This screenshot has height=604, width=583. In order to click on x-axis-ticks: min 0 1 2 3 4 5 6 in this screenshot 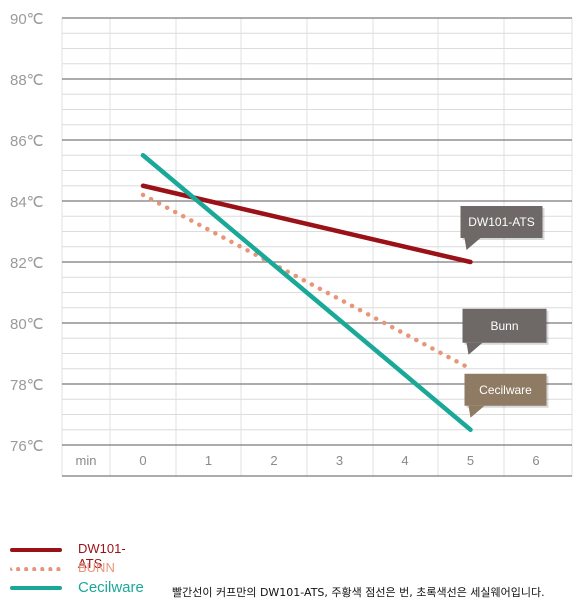, I will do `click(308, 460)`.